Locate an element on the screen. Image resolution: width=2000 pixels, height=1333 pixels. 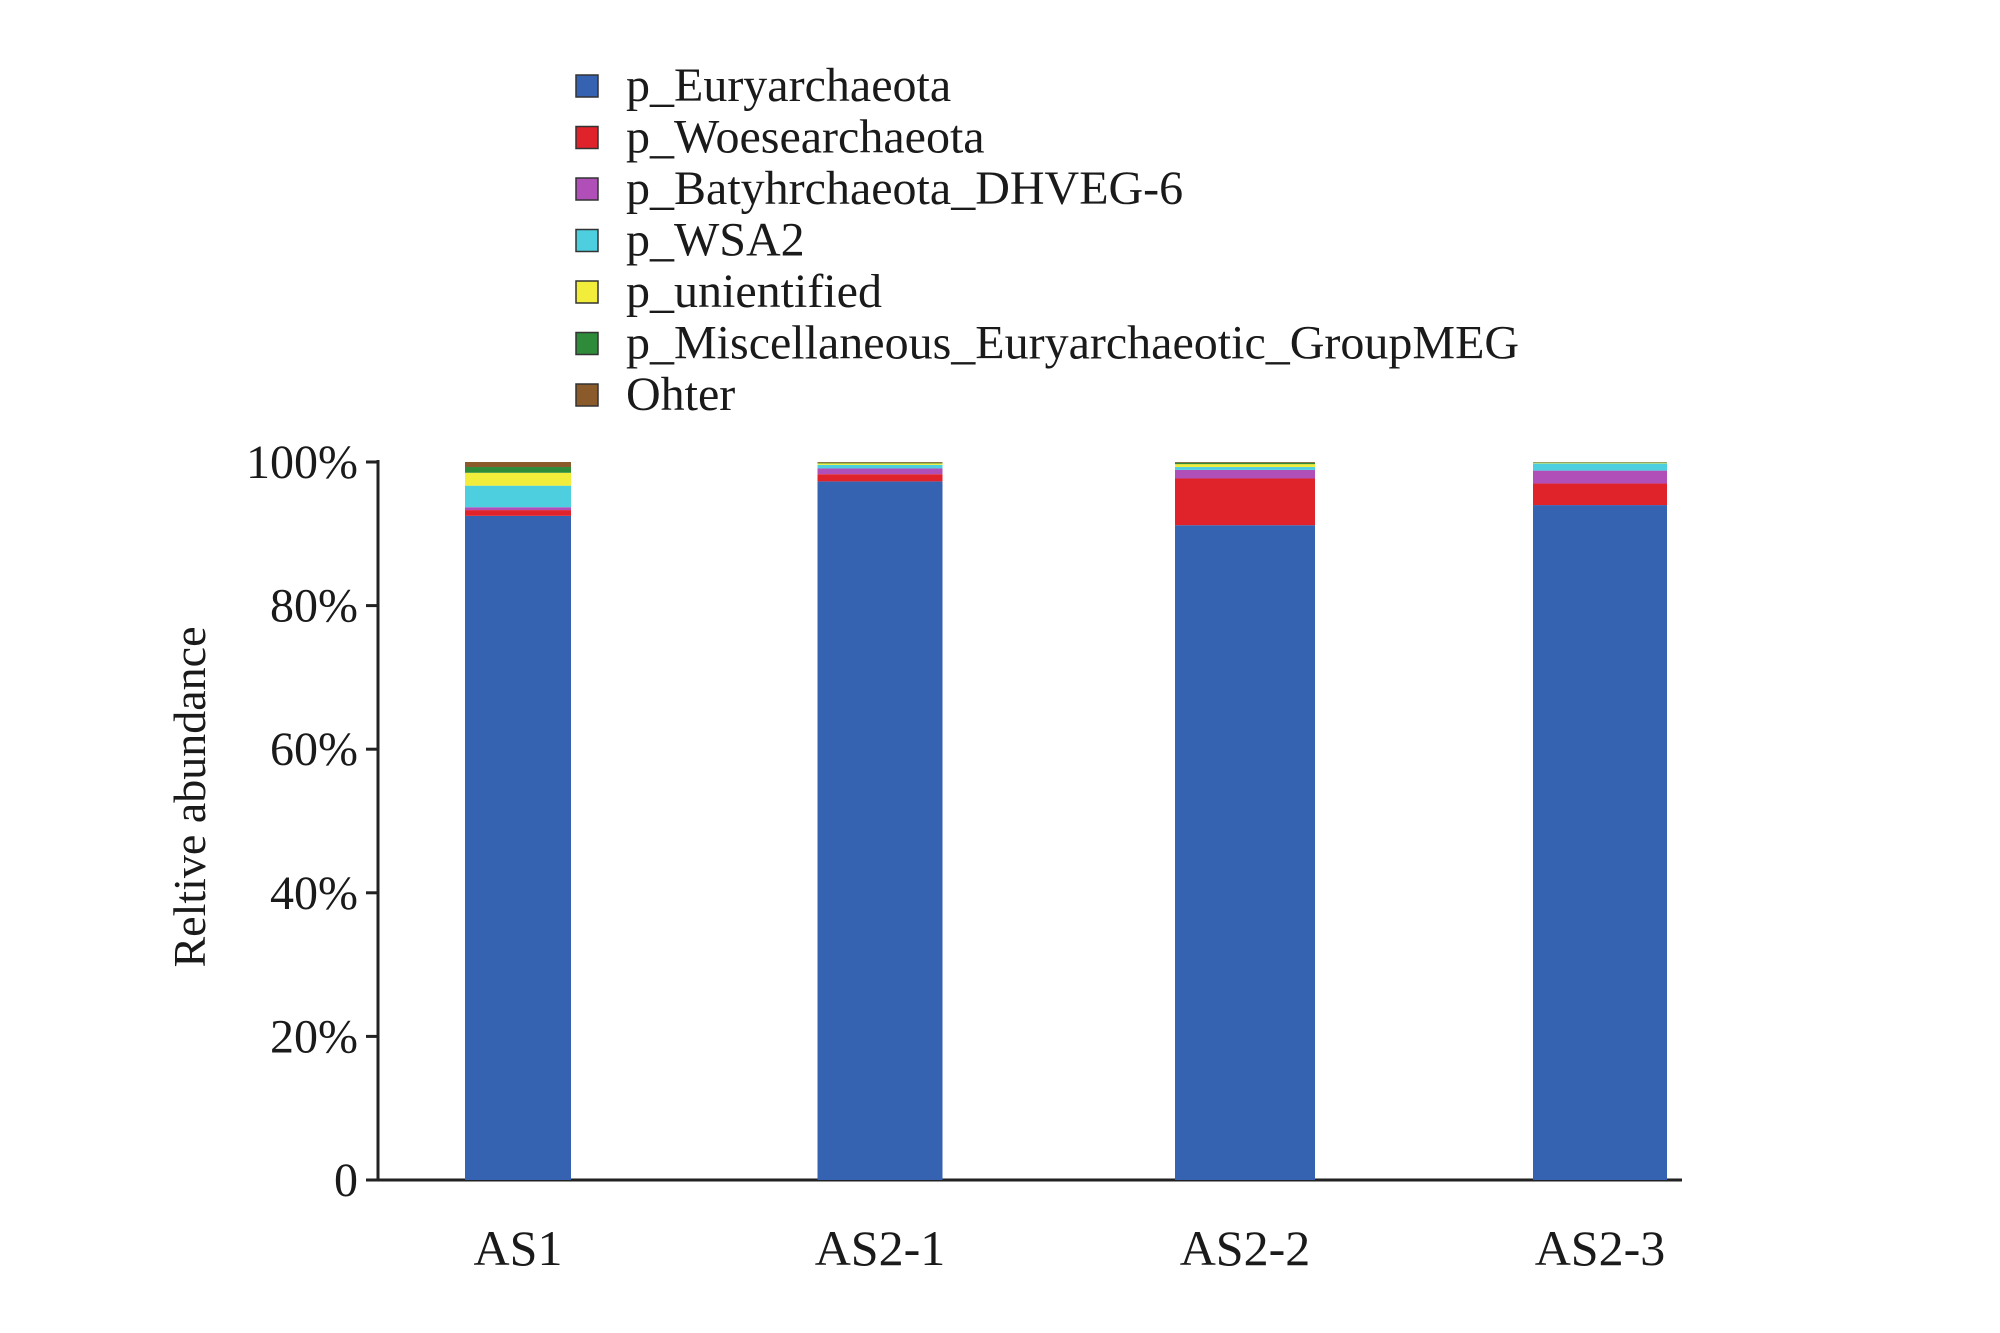
legend-item: p_Miscellaneous_Euryarchaeotic_GroupMEG is located at coordinates (1047, 343).